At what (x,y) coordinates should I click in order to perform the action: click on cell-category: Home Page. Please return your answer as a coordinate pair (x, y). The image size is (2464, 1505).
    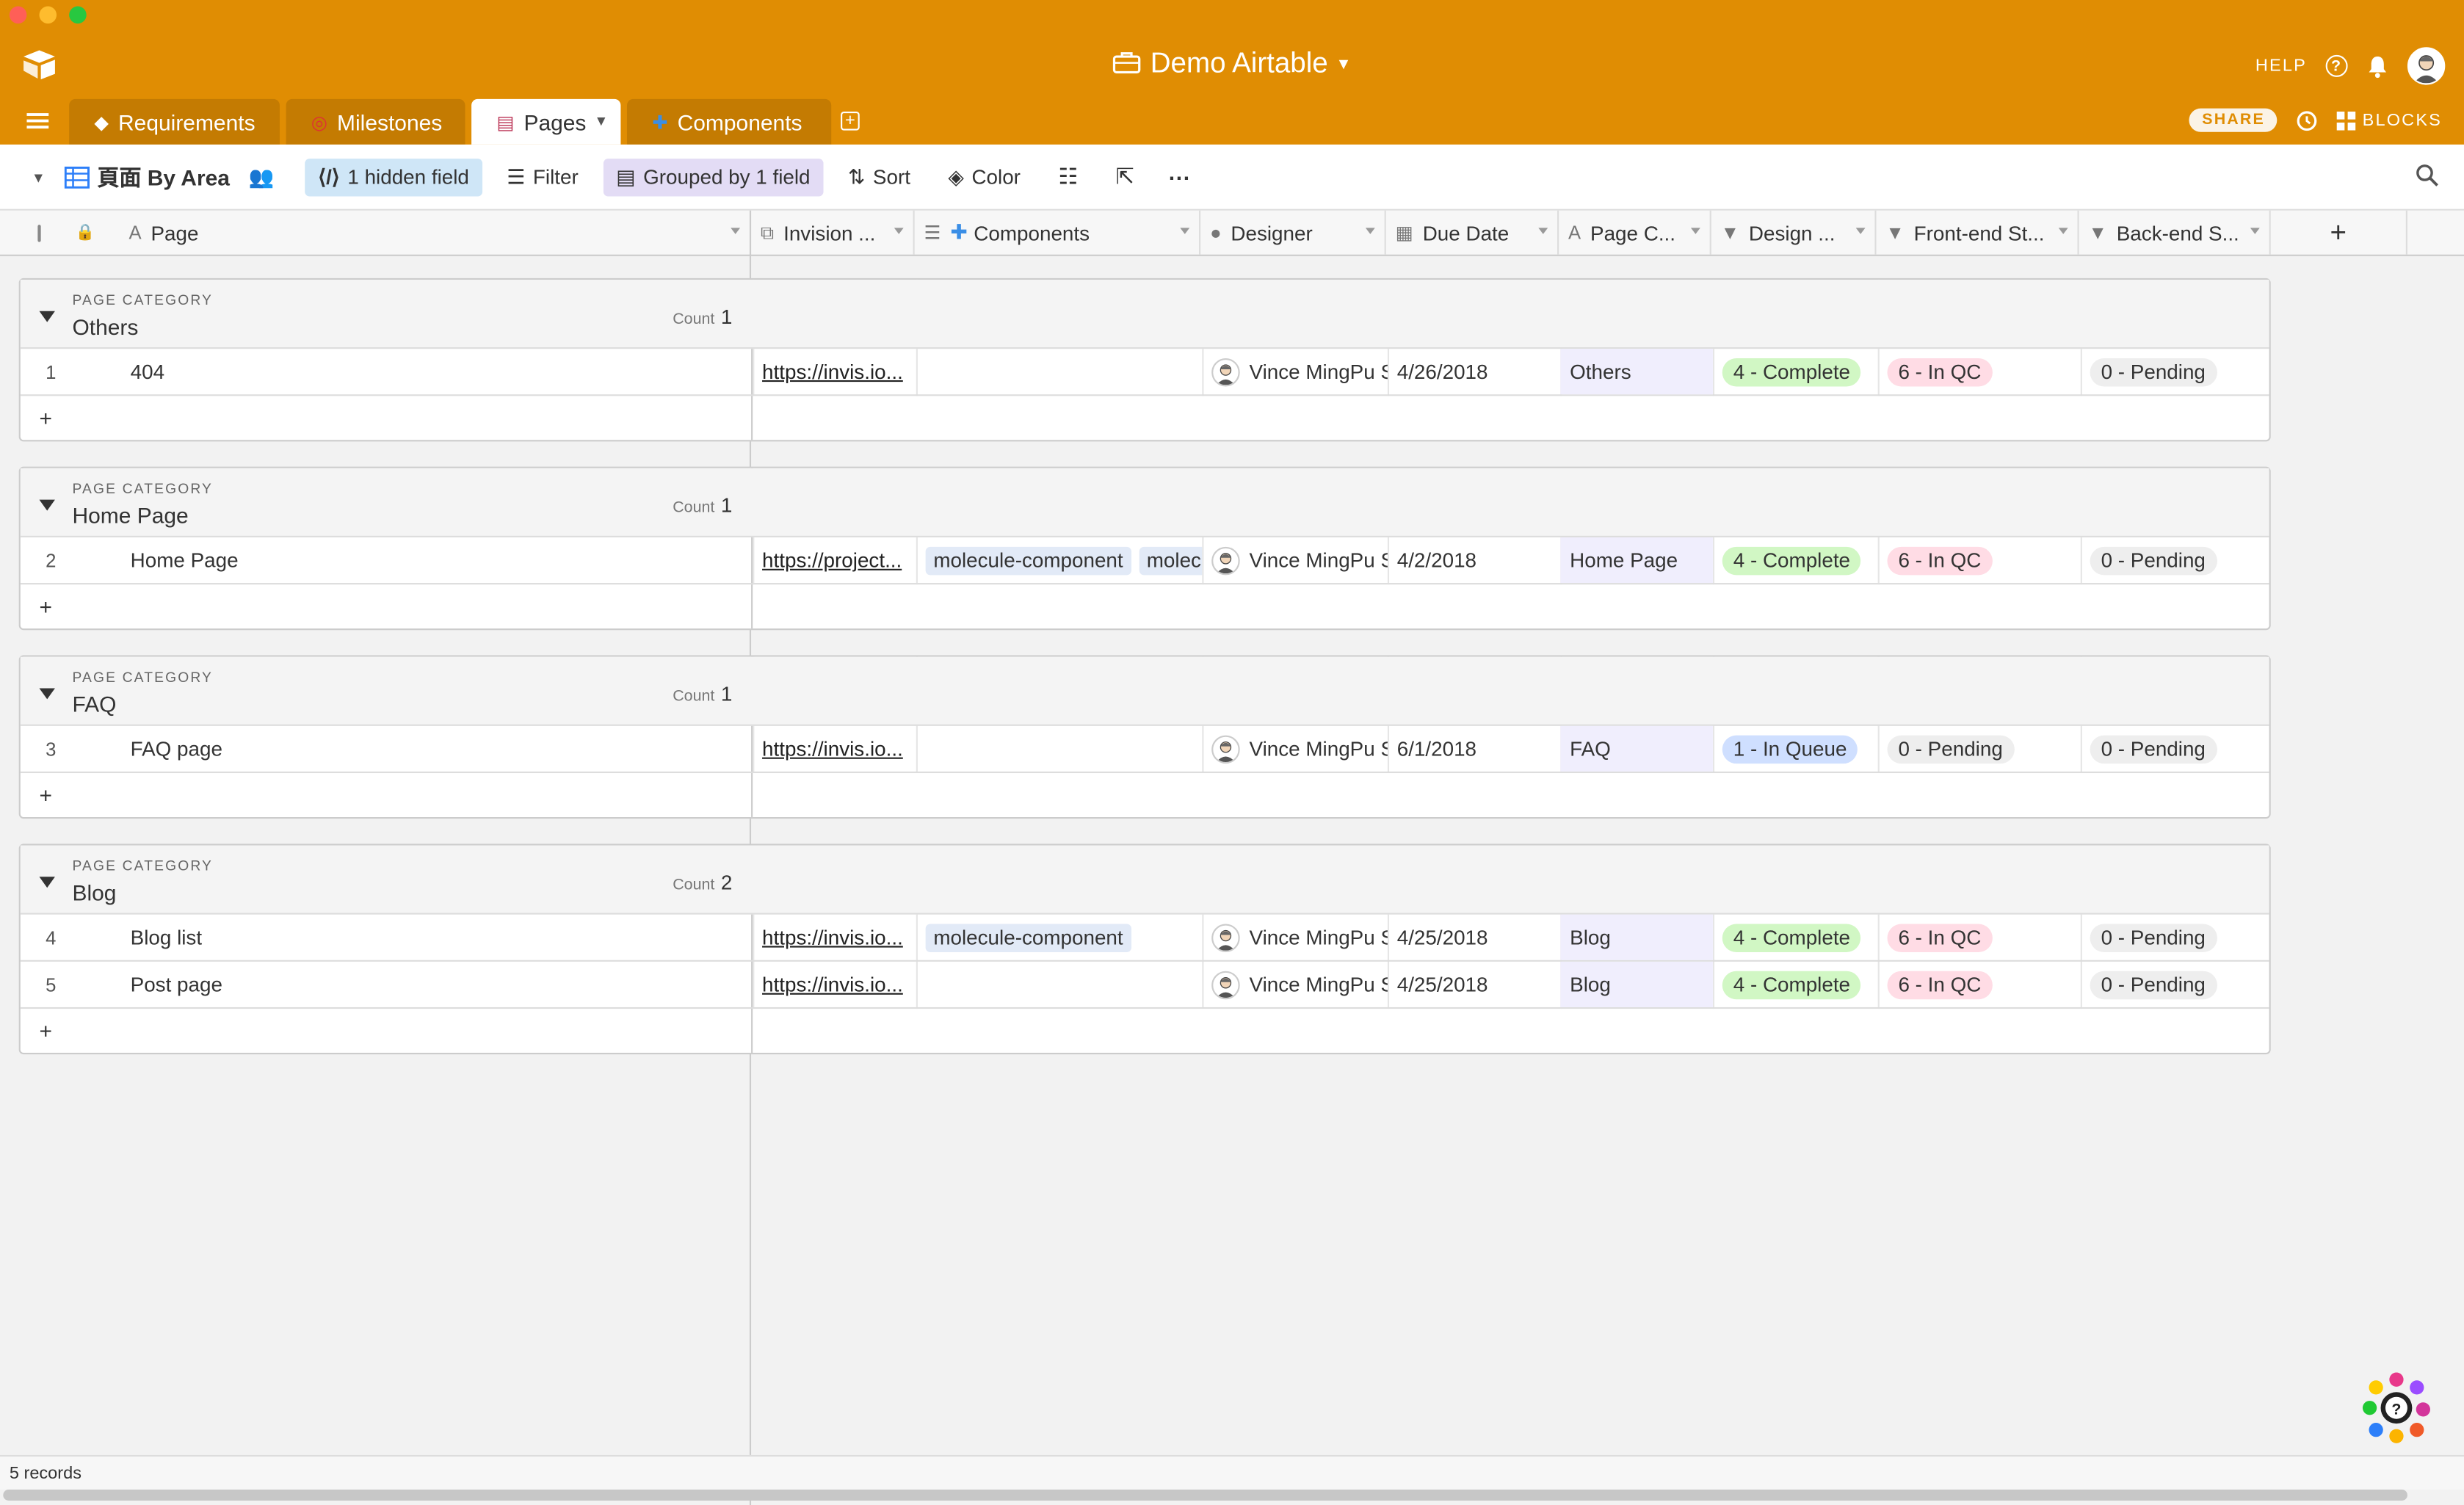
    Looking at the image, I should click on (1637, 560).